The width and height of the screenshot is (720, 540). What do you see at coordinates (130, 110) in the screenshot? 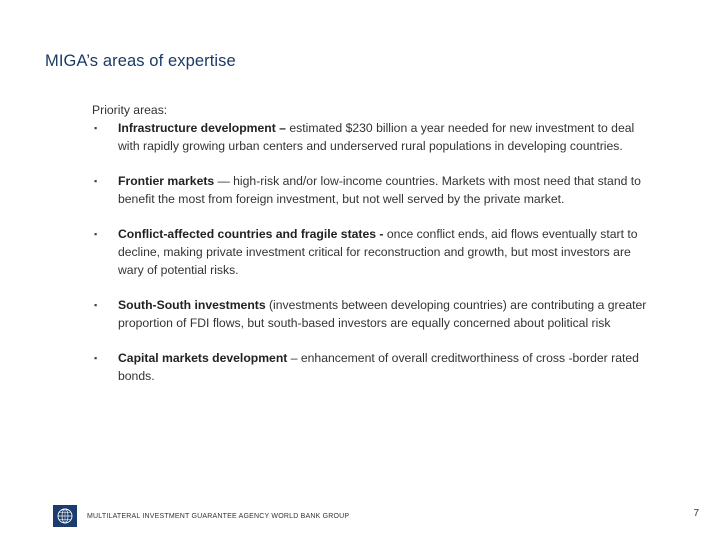
I see `section-label: Priority areas:` at bounding box center [130, 110].